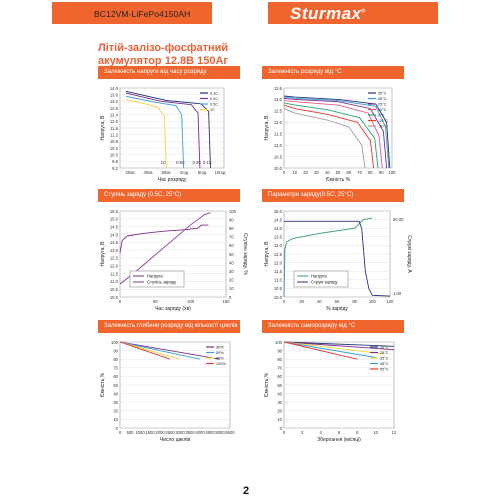  Describe the element at coordinates (409, 254) in the screenshot. I see `y2-axis-label: Струм заряду, А` at that location.